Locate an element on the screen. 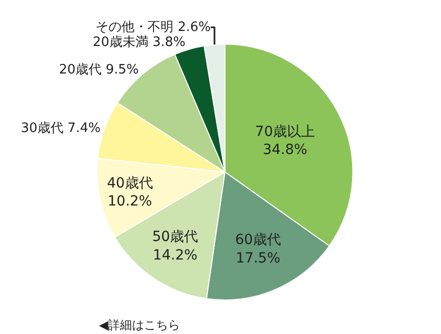 The image size is (441, 334). slice-label: 30歳代 7.4% is located at coordinates (60, 128).